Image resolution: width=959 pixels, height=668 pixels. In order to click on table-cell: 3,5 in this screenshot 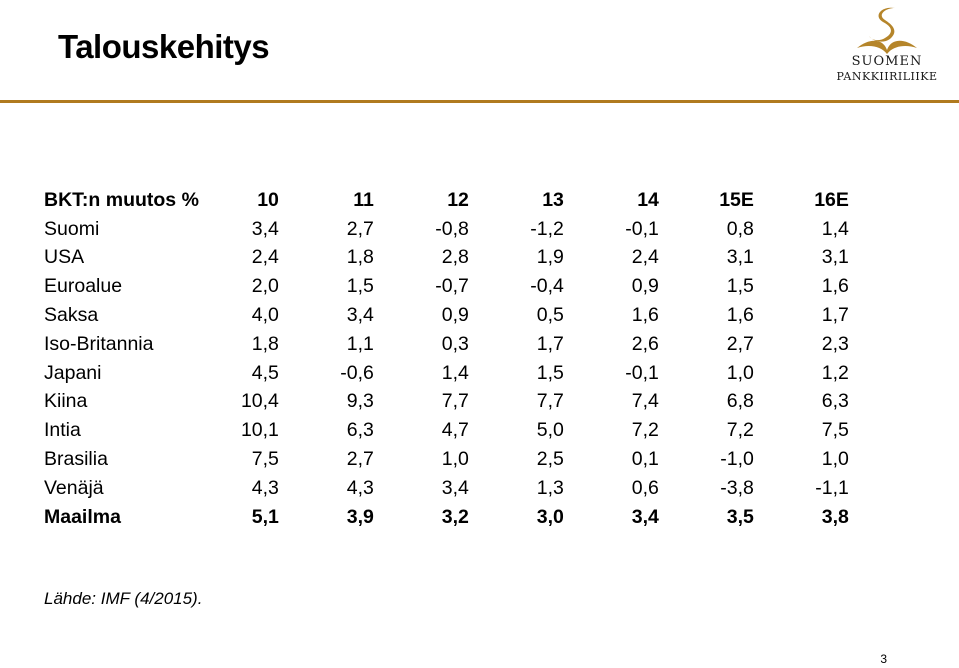, I will do `click(740, 516)`.